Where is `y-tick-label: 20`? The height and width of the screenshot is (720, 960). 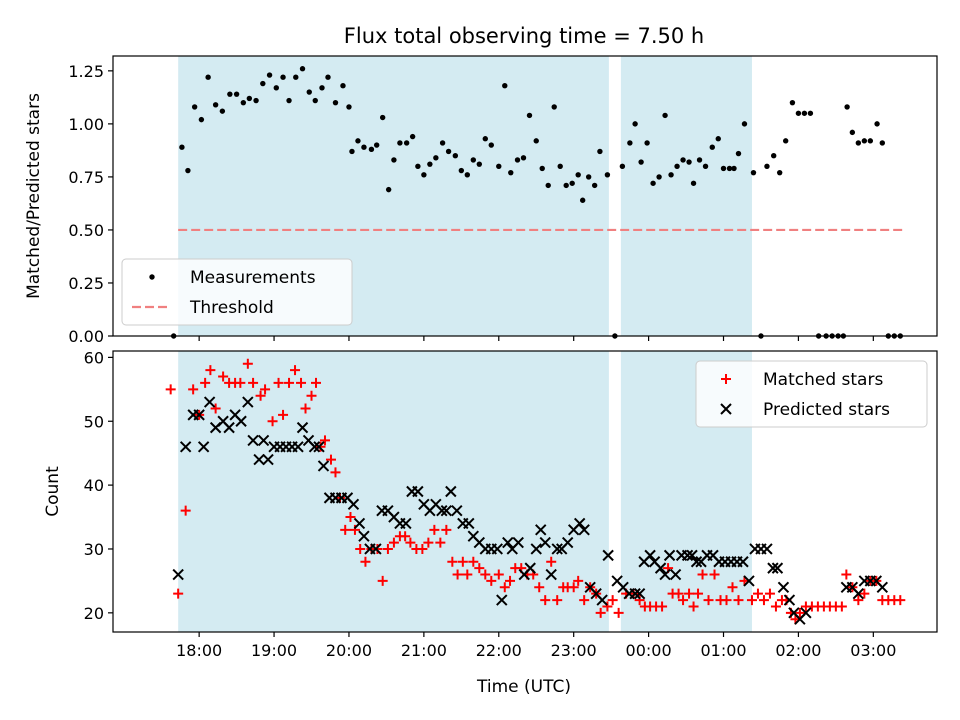
y-tick-label: 20 is located at coordinates (94, 613).